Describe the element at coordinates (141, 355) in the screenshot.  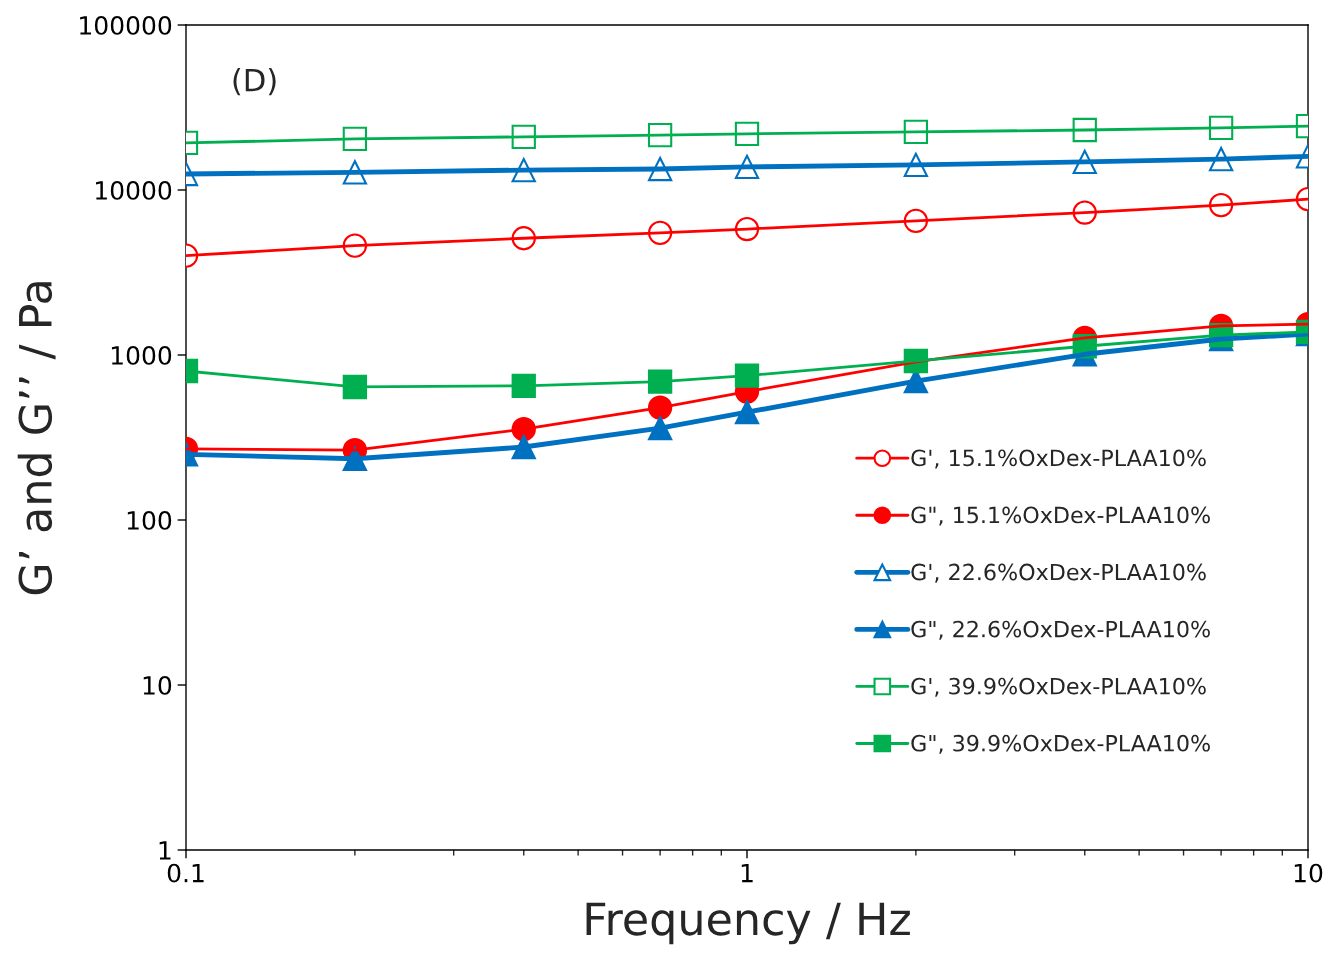
I see `y-tick-label: 1000` at that location.